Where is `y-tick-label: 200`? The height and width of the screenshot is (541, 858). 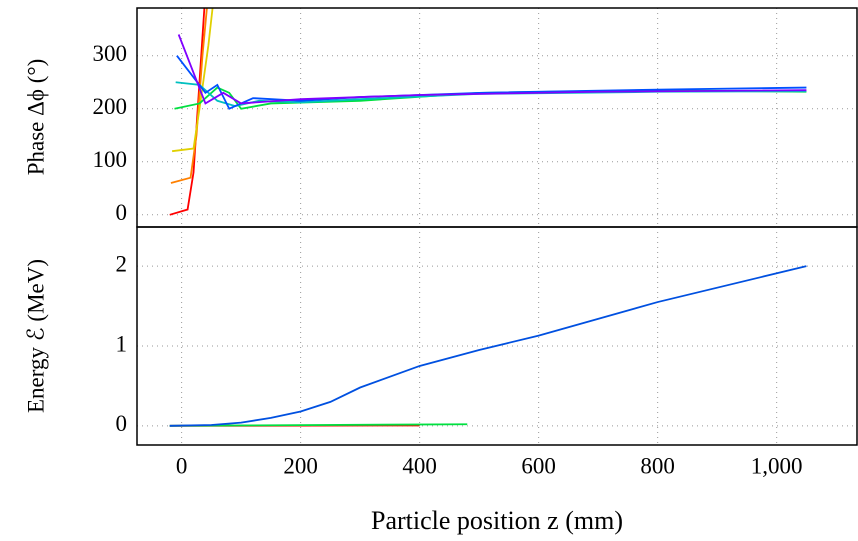
y-tick-label: 200 is located at coordinates (110, 106).